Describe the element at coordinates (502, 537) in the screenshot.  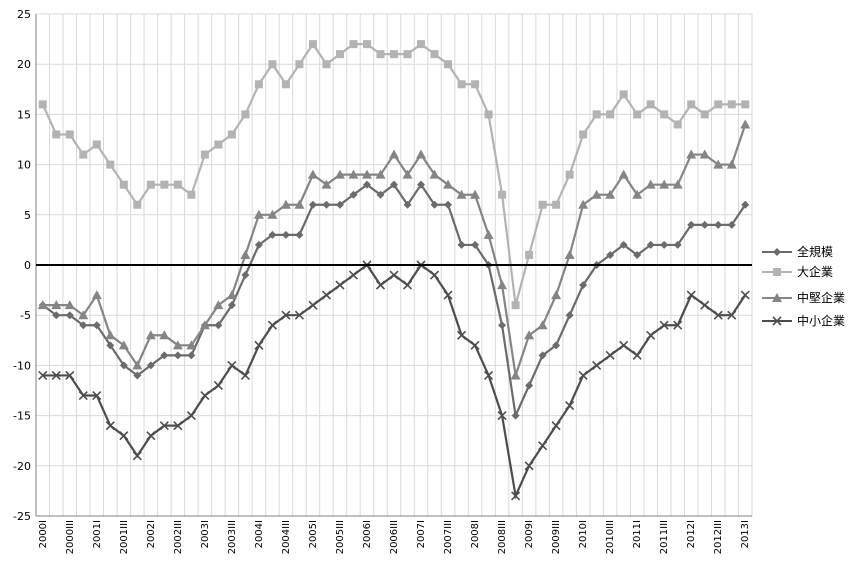
I see `x-tick-label: 2008III` at that location.